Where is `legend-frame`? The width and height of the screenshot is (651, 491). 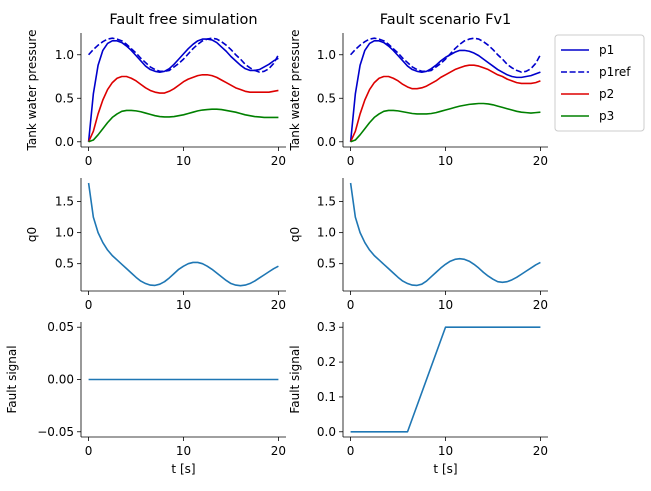 legend-frame is located at coordinates (599, 83).